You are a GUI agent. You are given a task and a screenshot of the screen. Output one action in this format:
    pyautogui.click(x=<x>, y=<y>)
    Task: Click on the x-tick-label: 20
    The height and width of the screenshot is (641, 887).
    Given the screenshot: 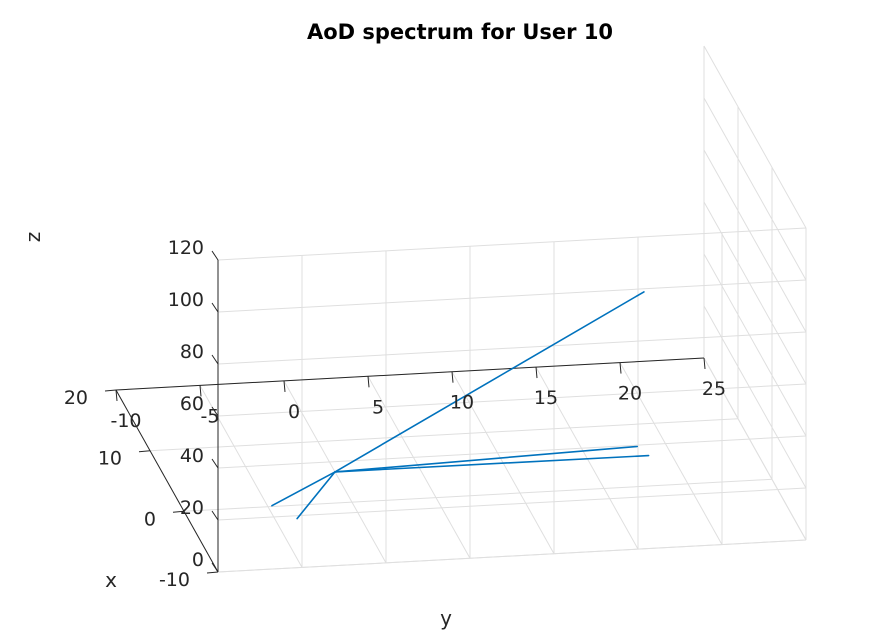 What is the action you would take?
    pyautogui.click(x=76, y=398)
    